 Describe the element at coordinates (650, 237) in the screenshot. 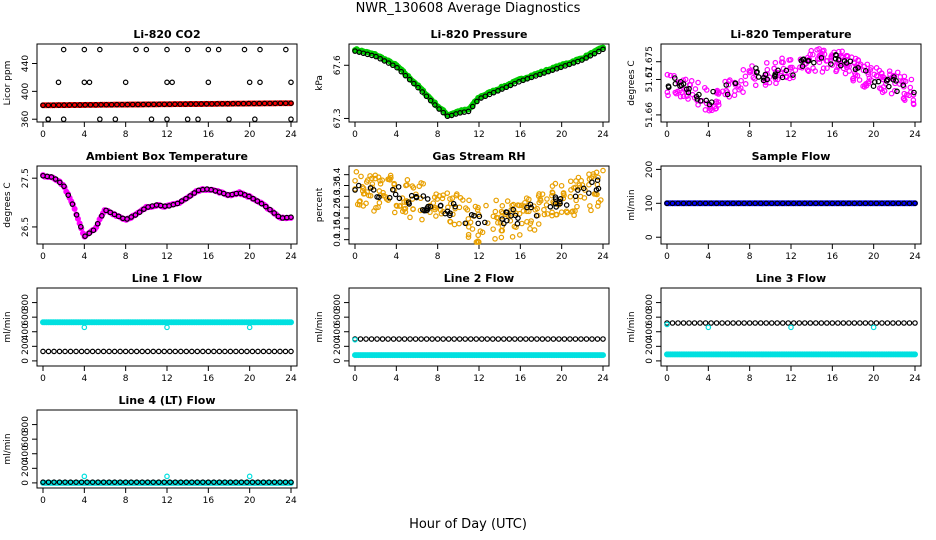

I see `y-tick-label: 0` at that location.